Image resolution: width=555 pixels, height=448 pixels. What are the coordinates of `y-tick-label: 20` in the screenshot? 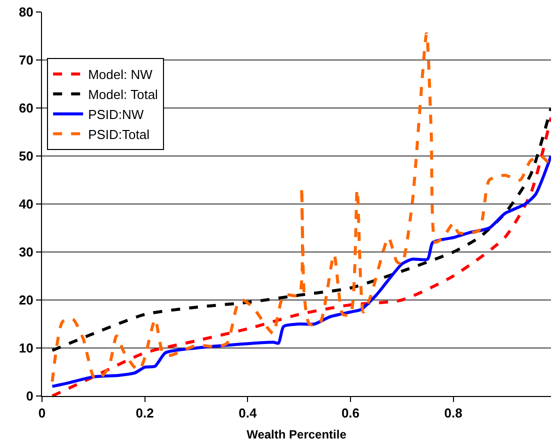 It's located at (26, 300).